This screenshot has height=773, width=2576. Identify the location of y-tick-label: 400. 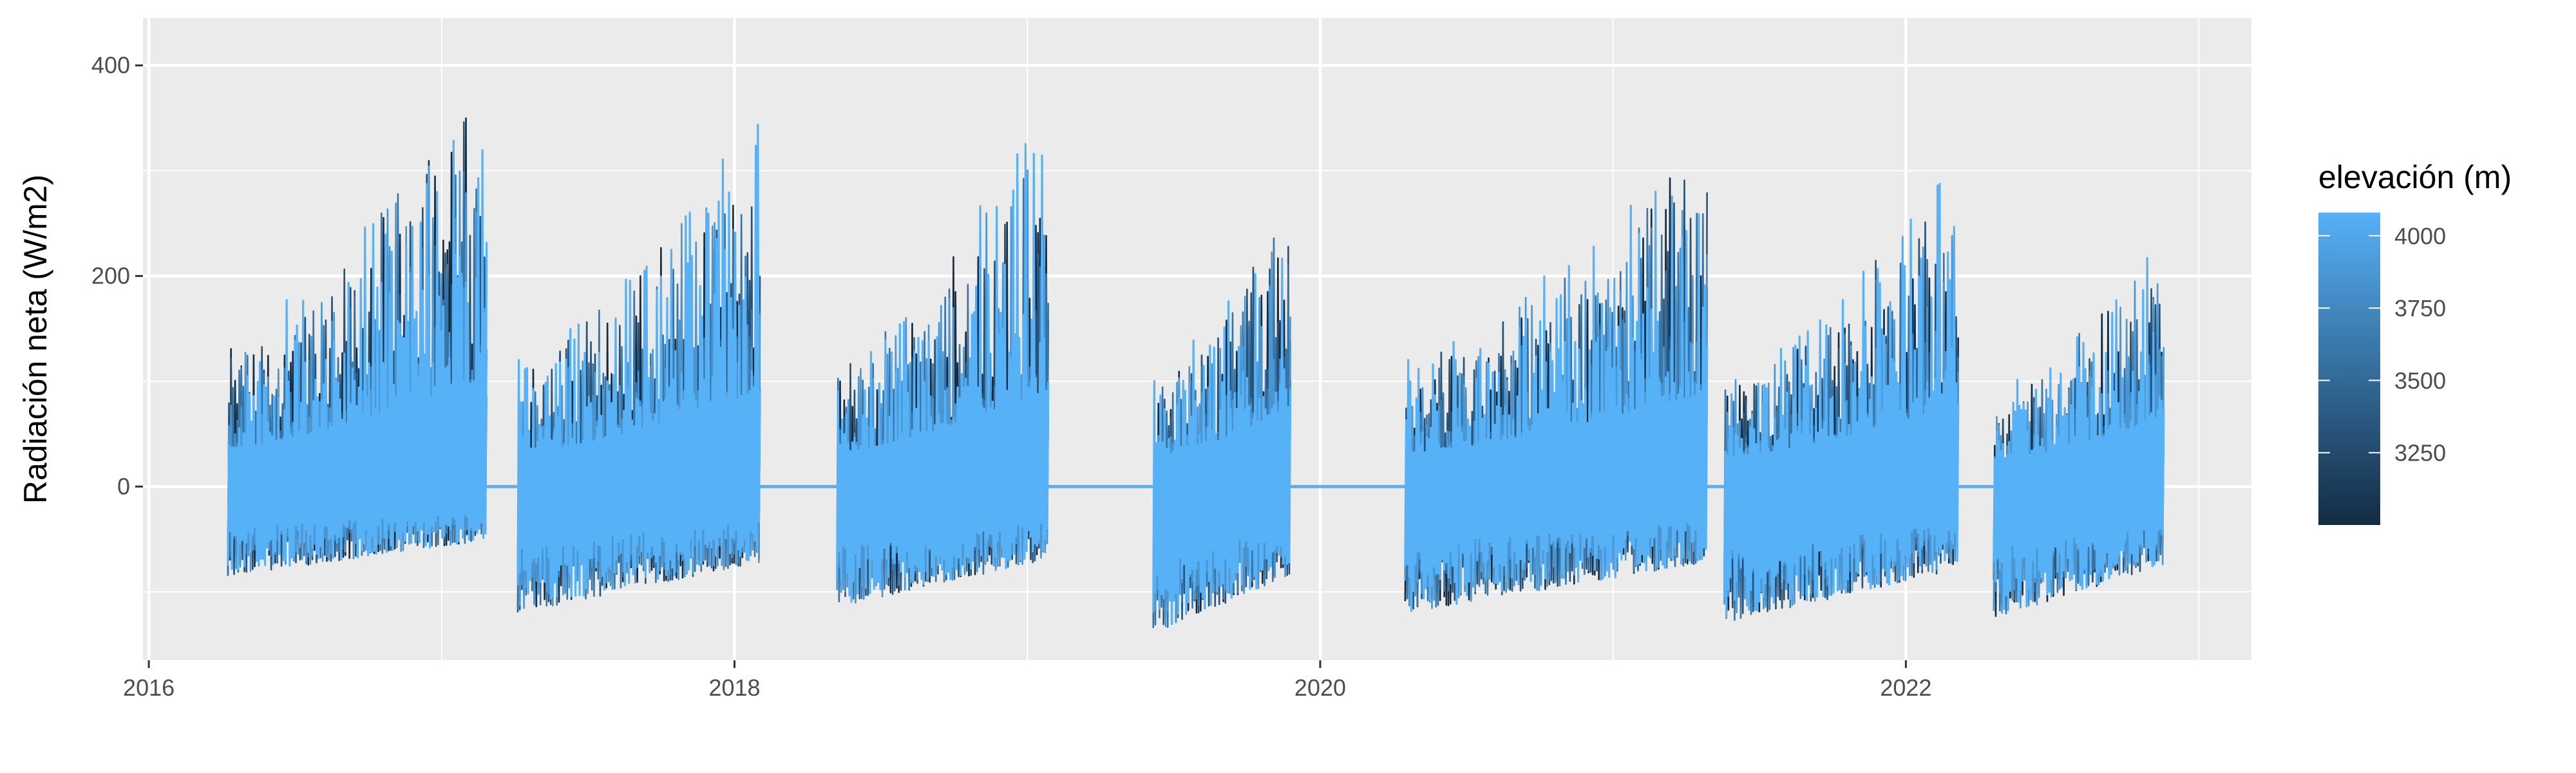
(111, 65).